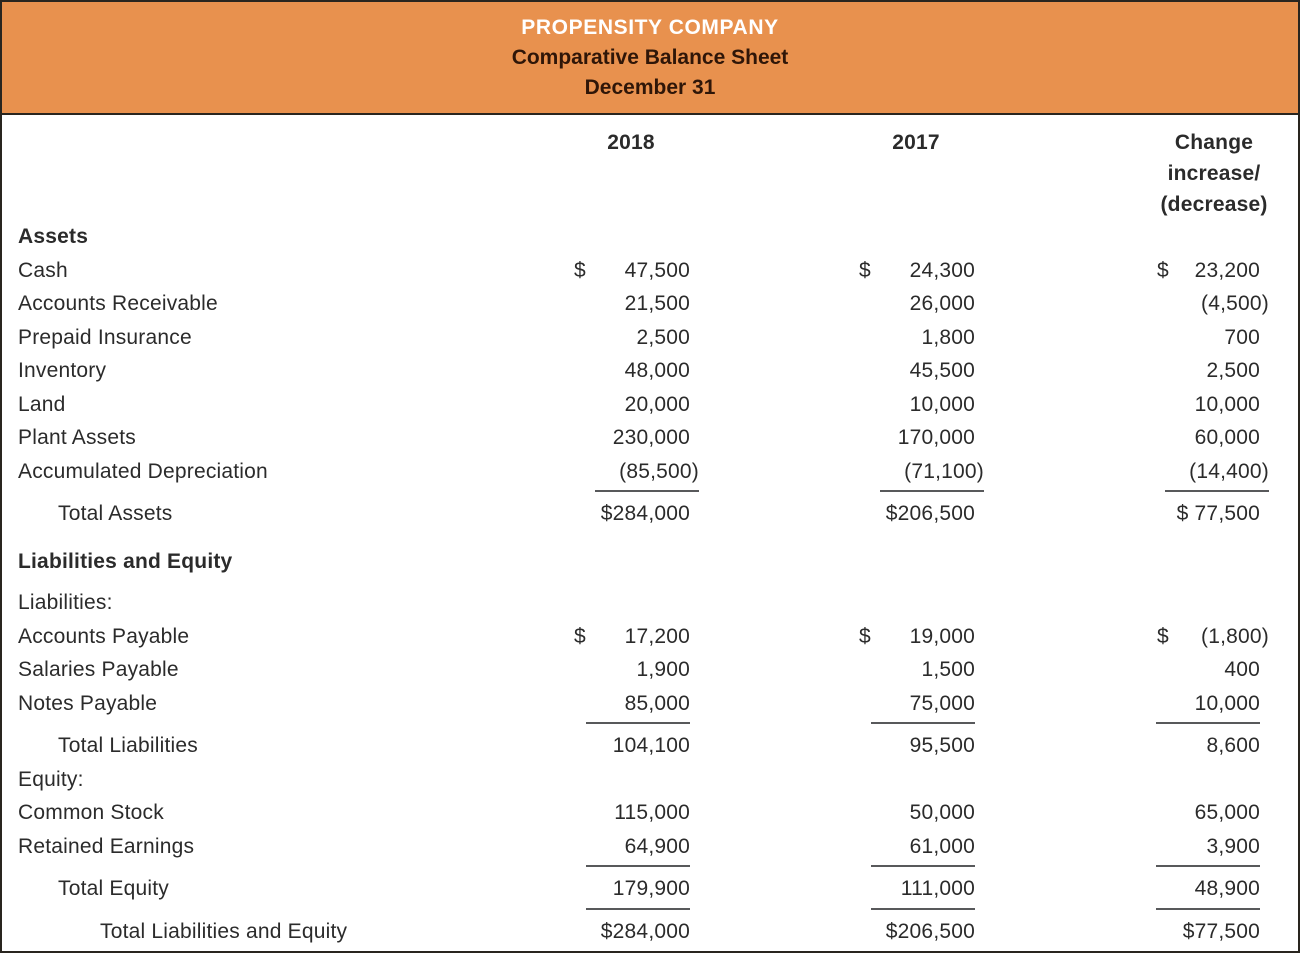  Describe the element at coordinates (113, 888) in the screenshot. I see `row-label: Total Equity` at that location.